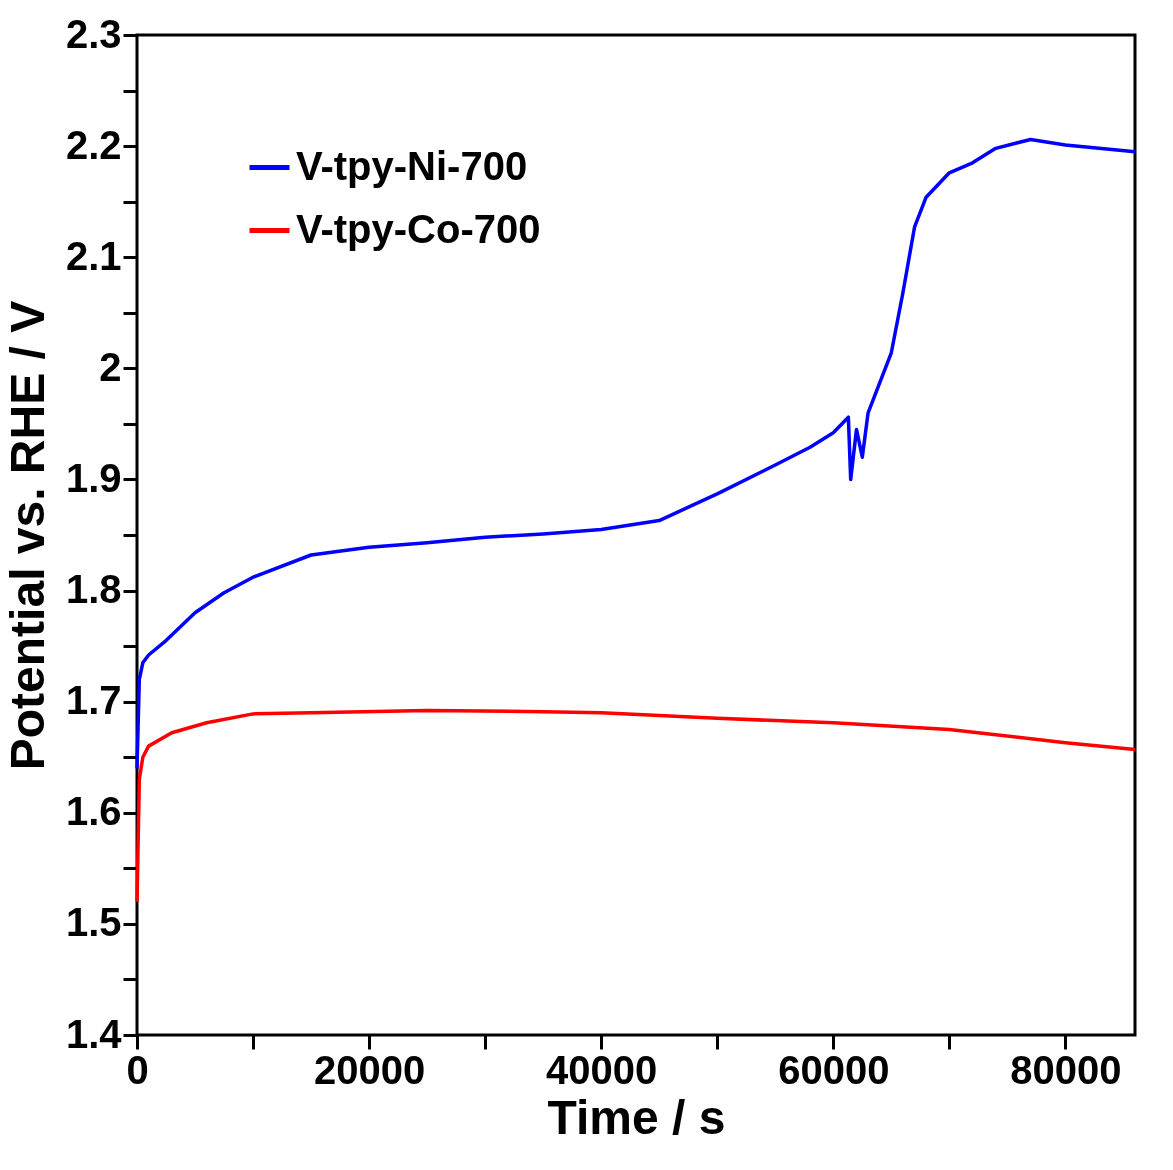 The height and width of the screenshot is (1170, 1173). I want to click on y-tick-label: 1.6, so click(93, 811).